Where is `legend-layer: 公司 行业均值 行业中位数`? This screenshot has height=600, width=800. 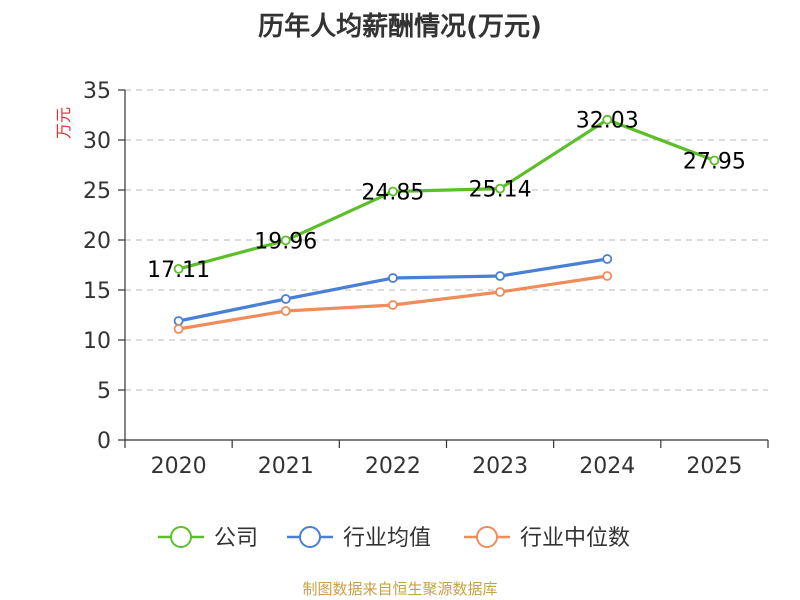 legend-layer: 公司 行业均值 行业中位数 is located at coordinates (394, 538).